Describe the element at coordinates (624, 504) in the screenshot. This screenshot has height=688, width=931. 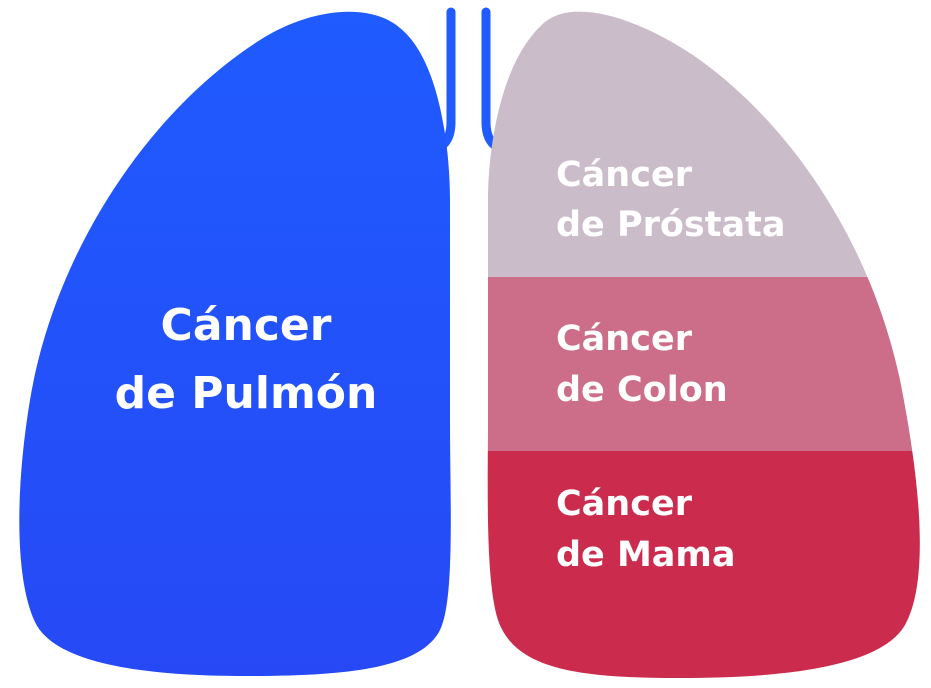
I see `breast-cancer-label-line1: Cáncer` at that location.